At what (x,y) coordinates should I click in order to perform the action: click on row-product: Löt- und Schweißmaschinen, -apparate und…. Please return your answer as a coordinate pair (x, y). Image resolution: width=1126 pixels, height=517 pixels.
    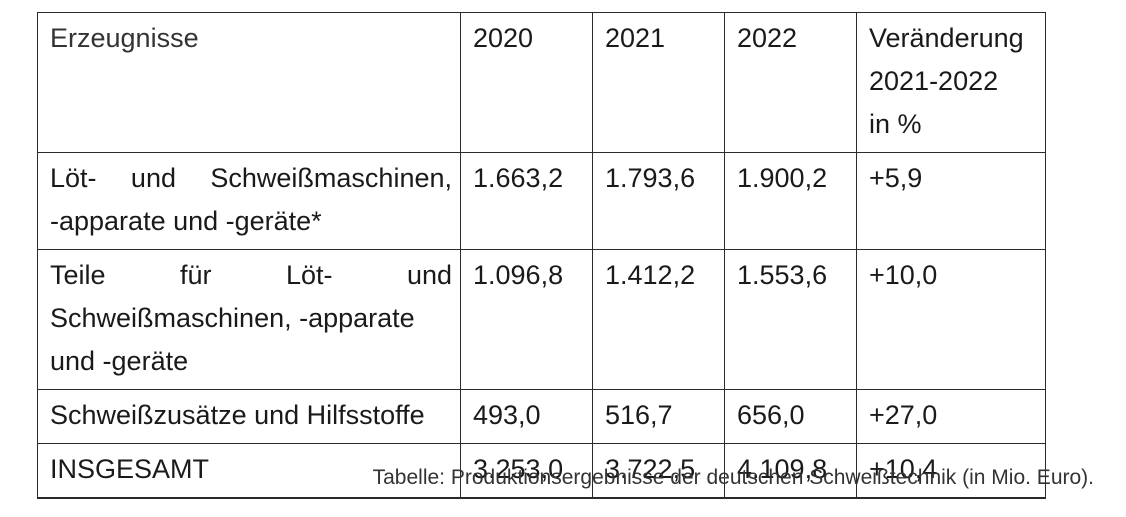
    Looking at the image, I should click on (249, 201).